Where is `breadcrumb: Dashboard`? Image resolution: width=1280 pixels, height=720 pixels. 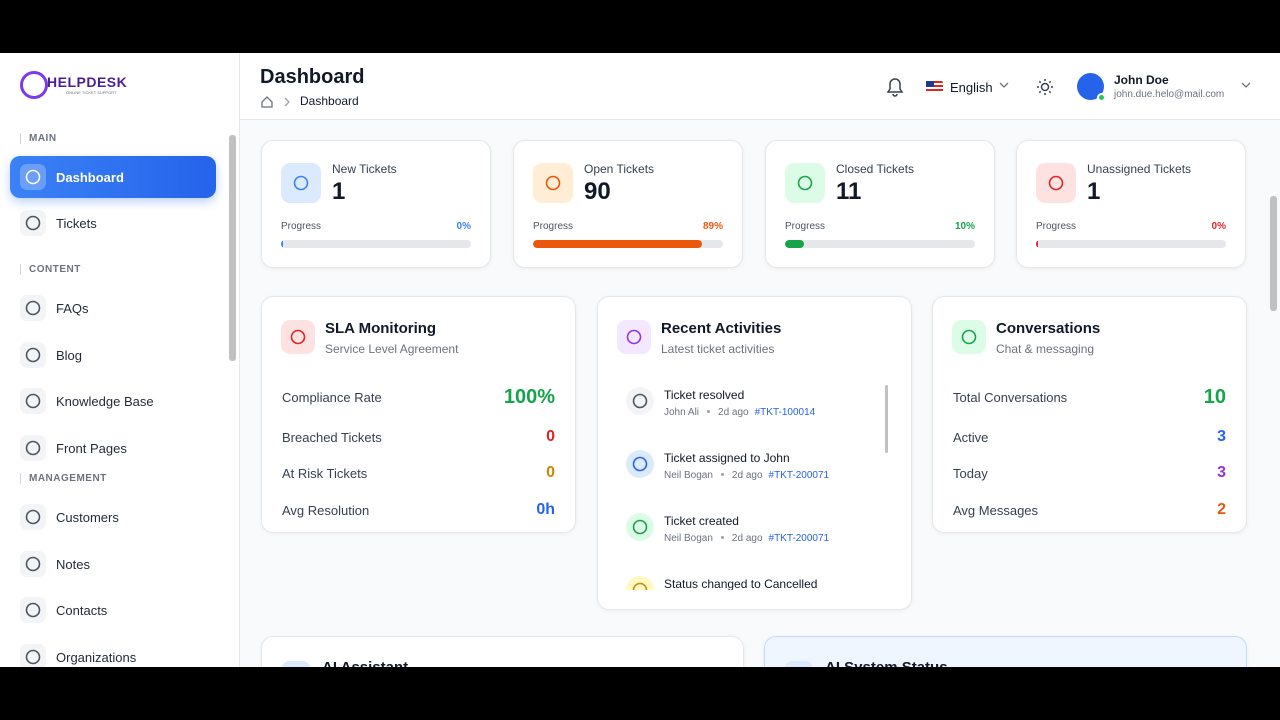
breadcrumb: Dashboard is located at coordinates (329, 101).